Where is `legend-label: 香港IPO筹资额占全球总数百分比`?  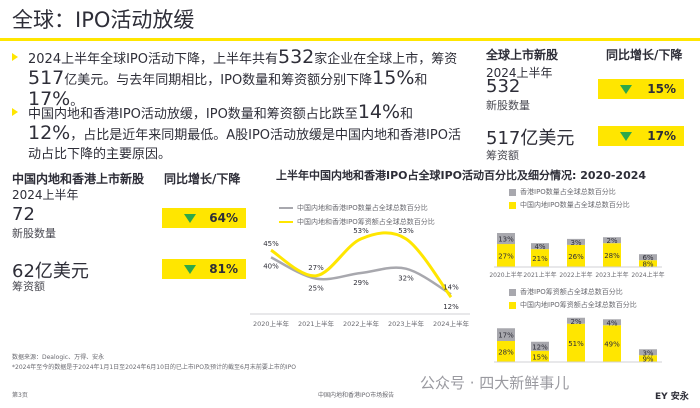
legend-label: 香港IPO筹资额占全球总数百分比 is located at coordinates (571, 292).